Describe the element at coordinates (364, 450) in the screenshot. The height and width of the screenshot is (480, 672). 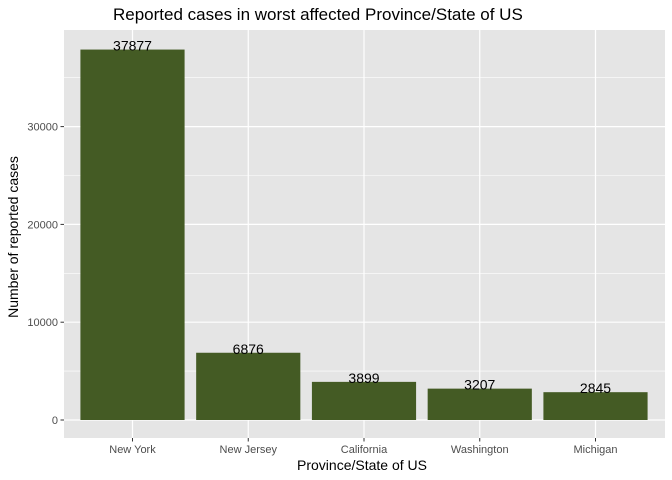
I see `x-tick-label: California` at that location.